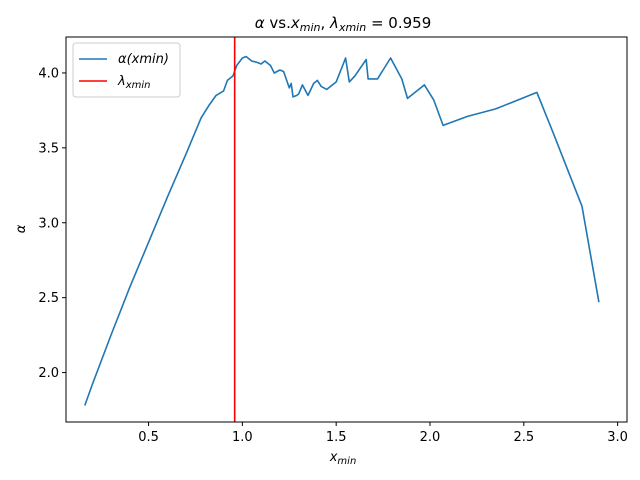 The width and height of the screenshot is (640, 480). Describe the element at coordinates (430, 437) in the screenshot. I see `x-tick-label: 2.0` at that location.